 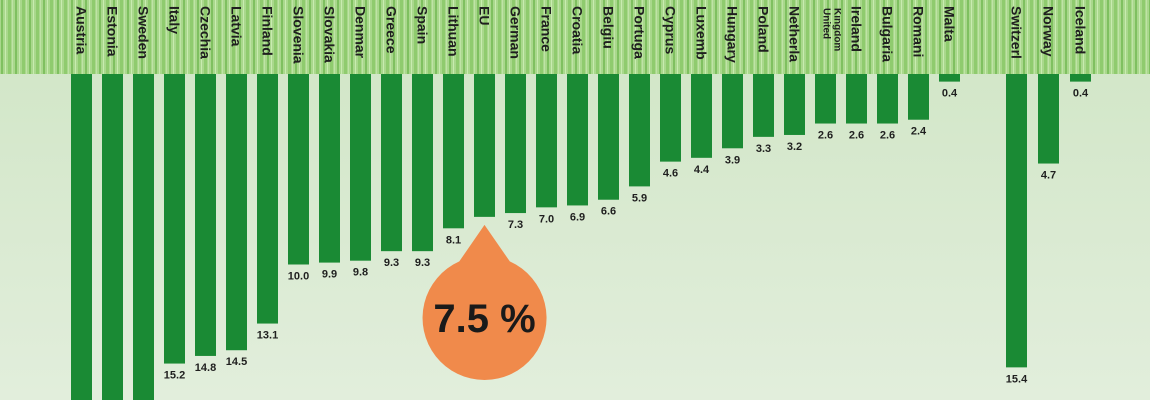 I want to click on value-label-france: 7.0, so click(x=546, y=219).